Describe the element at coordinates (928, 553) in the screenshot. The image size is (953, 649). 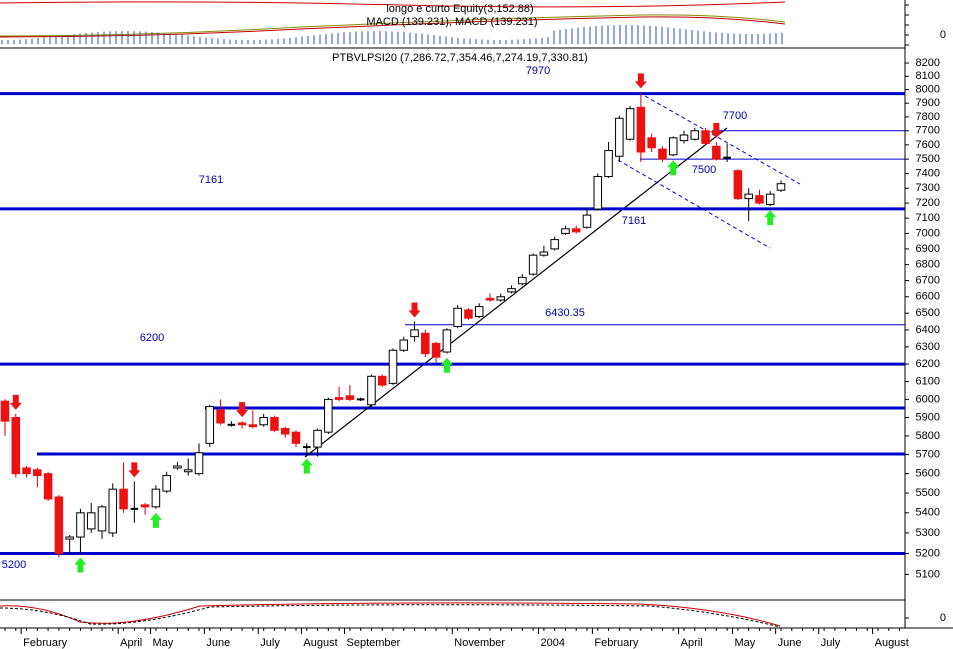
I see `y-tick-label: 5200` at that location.